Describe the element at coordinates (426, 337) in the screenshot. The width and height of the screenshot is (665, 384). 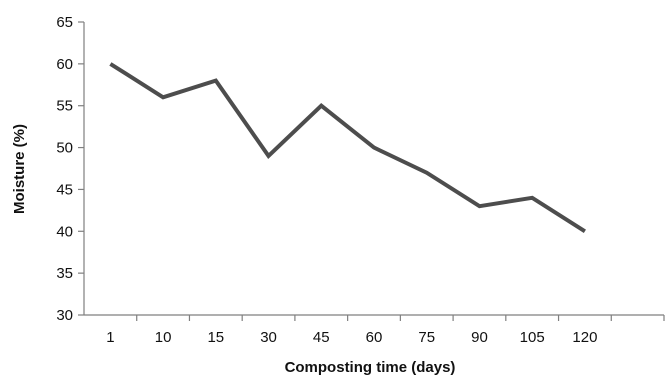
I see `x-tick-label: 75` at that location.